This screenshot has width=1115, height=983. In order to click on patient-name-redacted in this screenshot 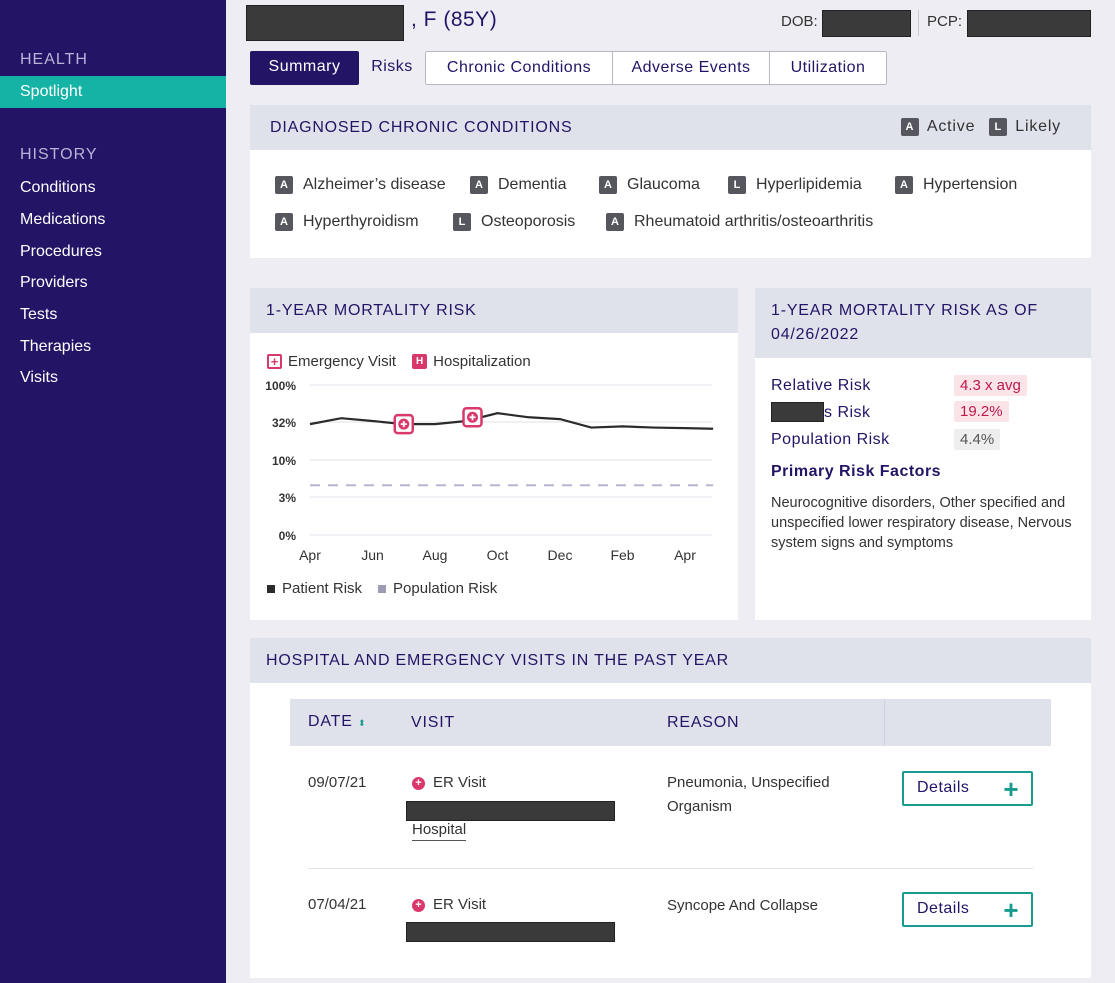, I will do `click(325, 23)`.